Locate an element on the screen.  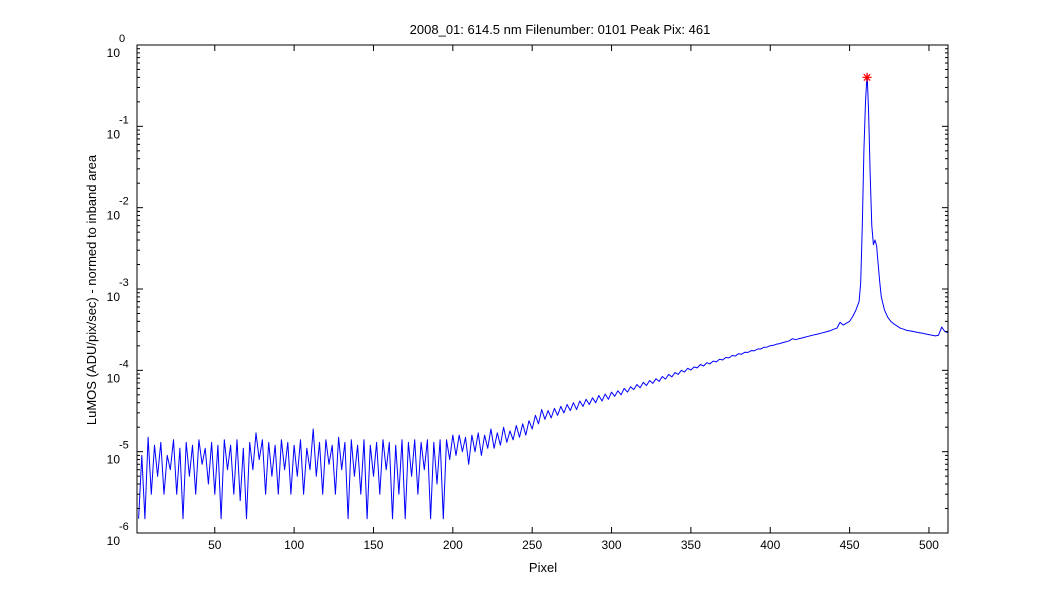
marker-layer is located at coordinates (867, 77).